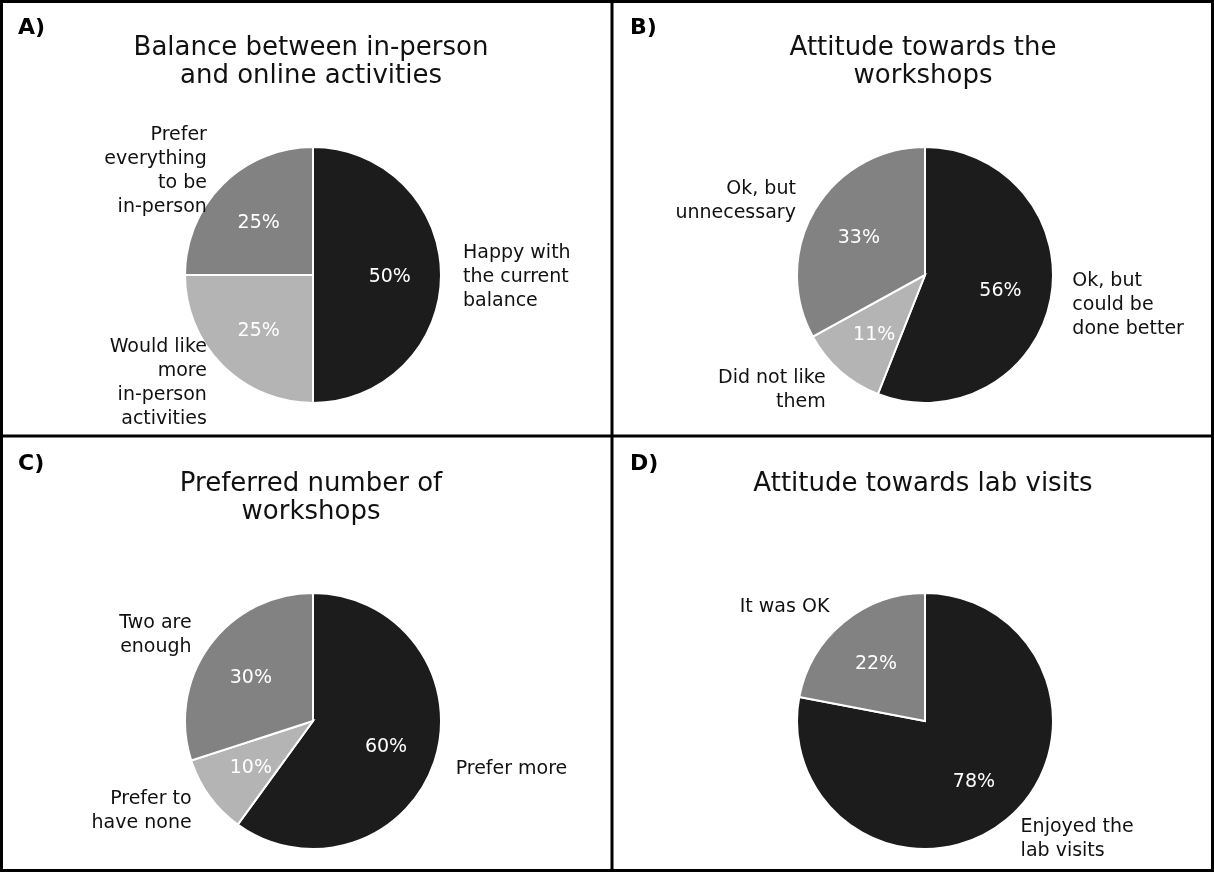 The image size is (1214, 872). I want to click on text: C), so click(31, 462).